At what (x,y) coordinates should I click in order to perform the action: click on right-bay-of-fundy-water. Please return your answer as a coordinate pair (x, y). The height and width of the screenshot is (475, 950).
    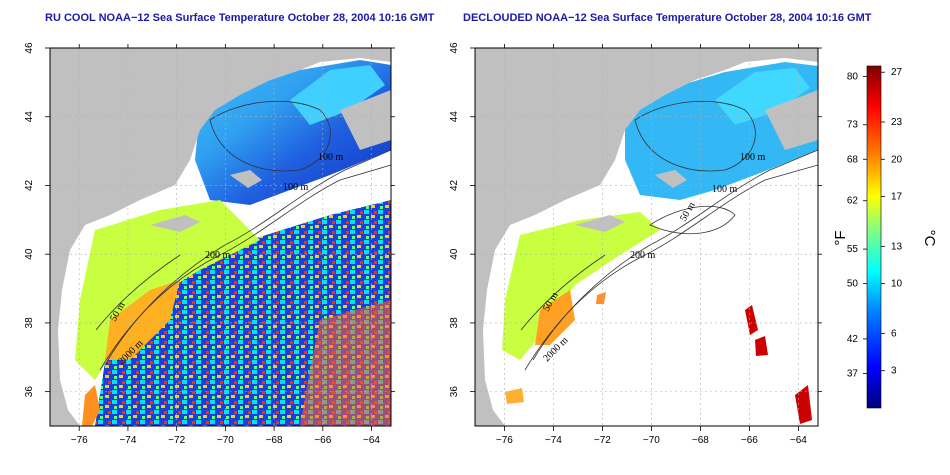
    Looking at the image, I should click on (762, 96).